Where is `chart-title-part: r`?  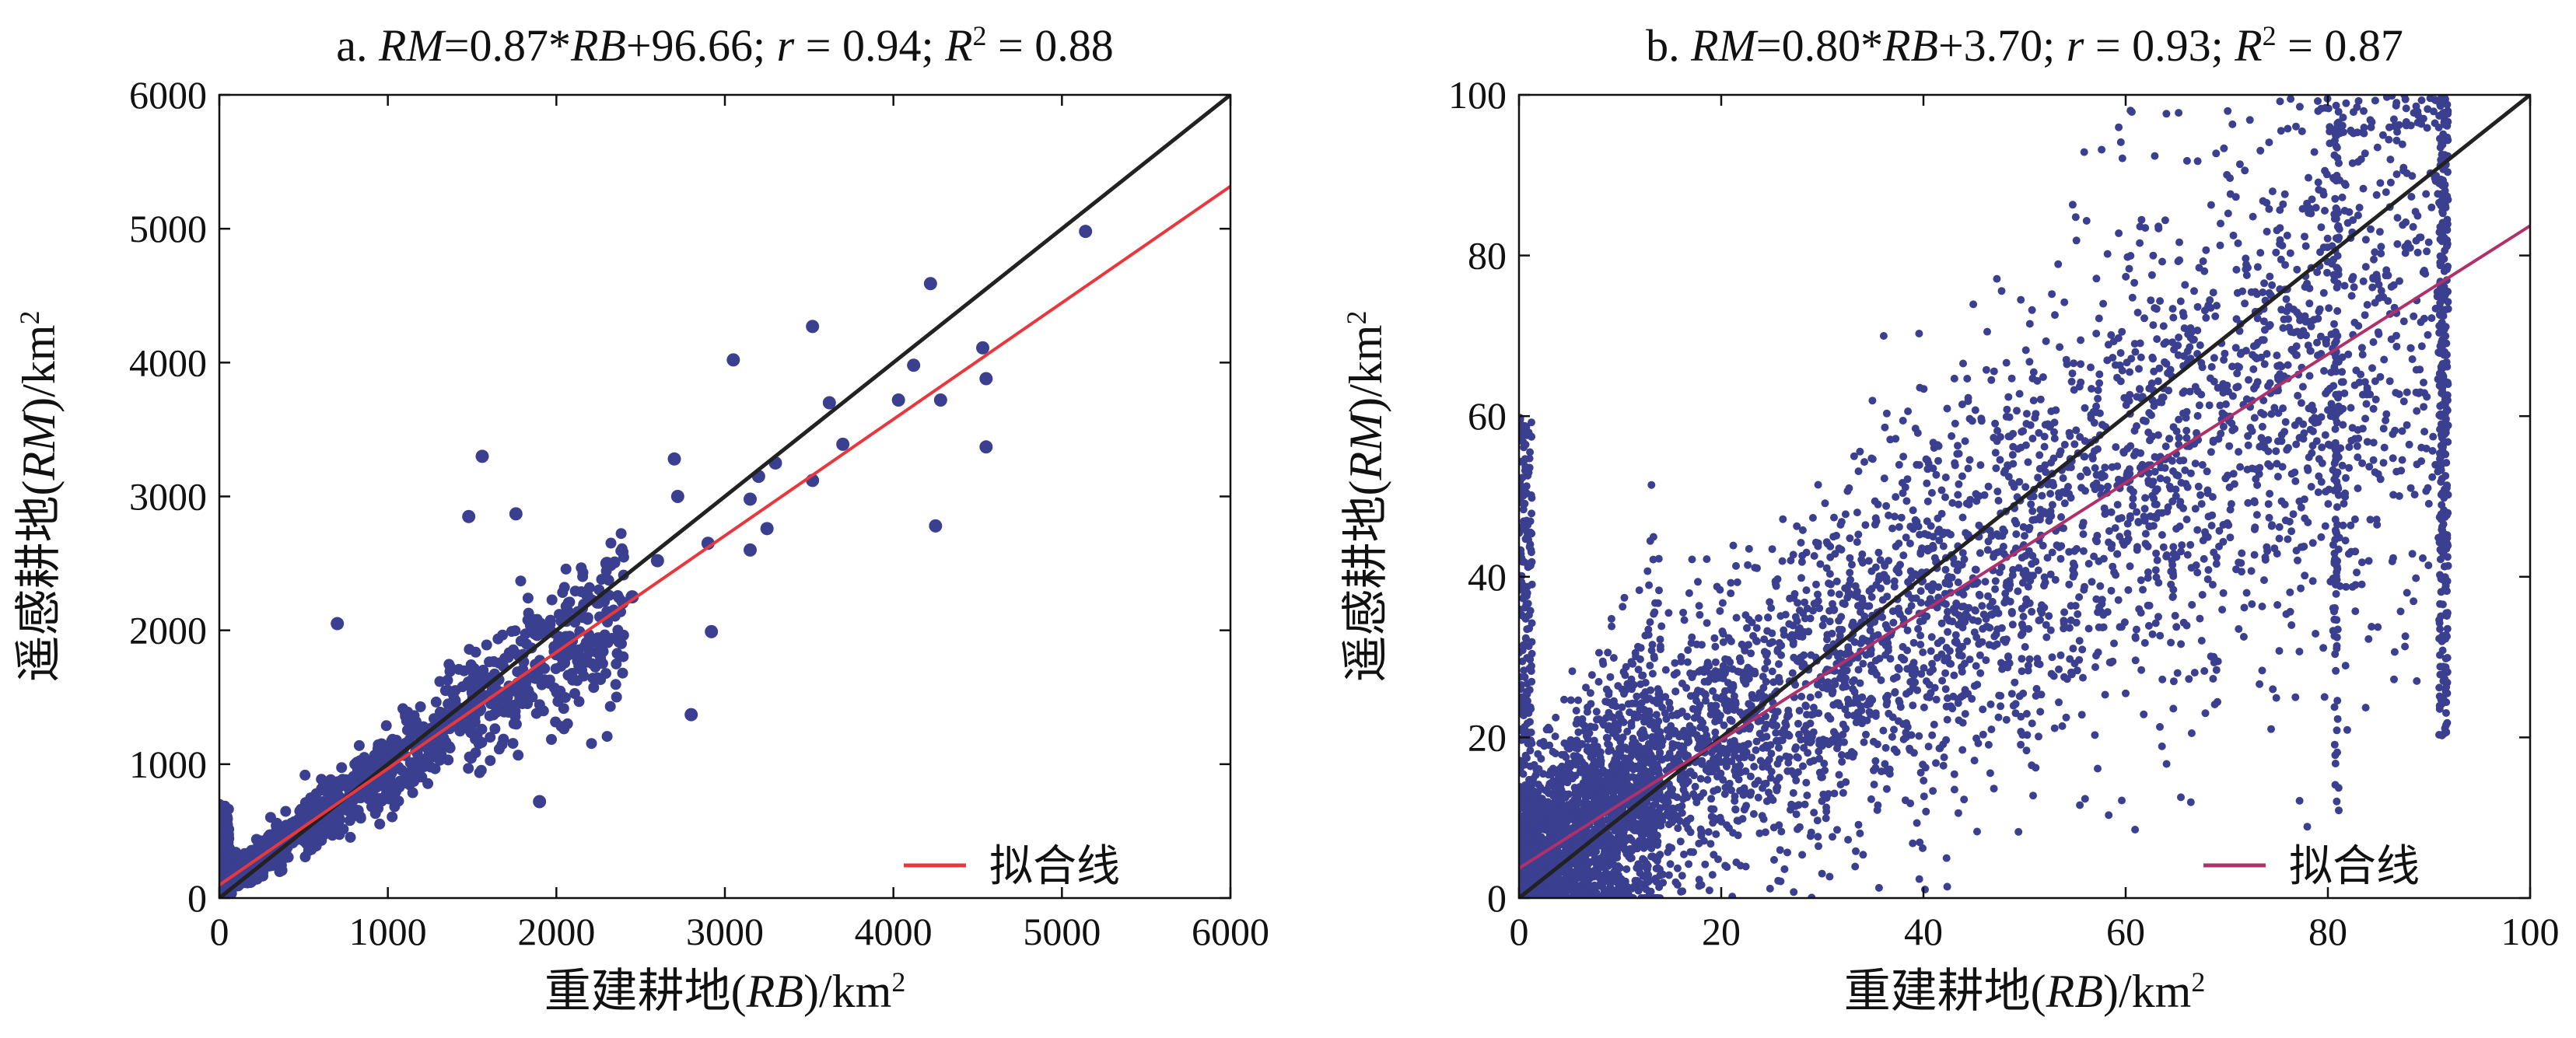 chart-title-part: r is located at coordinates (2075, 45).